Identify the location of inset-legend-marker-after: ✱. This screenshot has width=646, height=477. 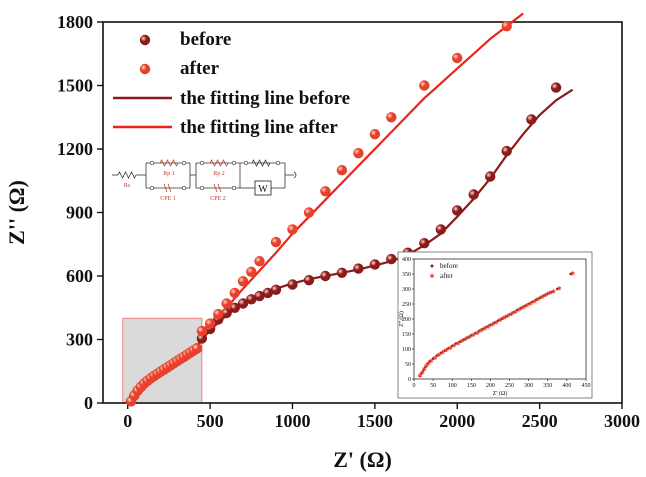
(431, 276).